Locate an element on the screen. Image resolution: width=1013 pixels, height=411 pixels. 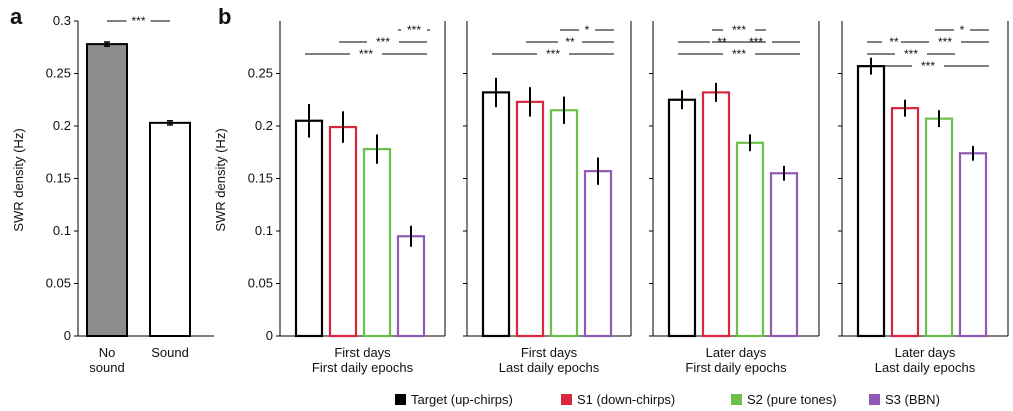
y-tick-label: 0.1 is located at coordinates (264, 230).